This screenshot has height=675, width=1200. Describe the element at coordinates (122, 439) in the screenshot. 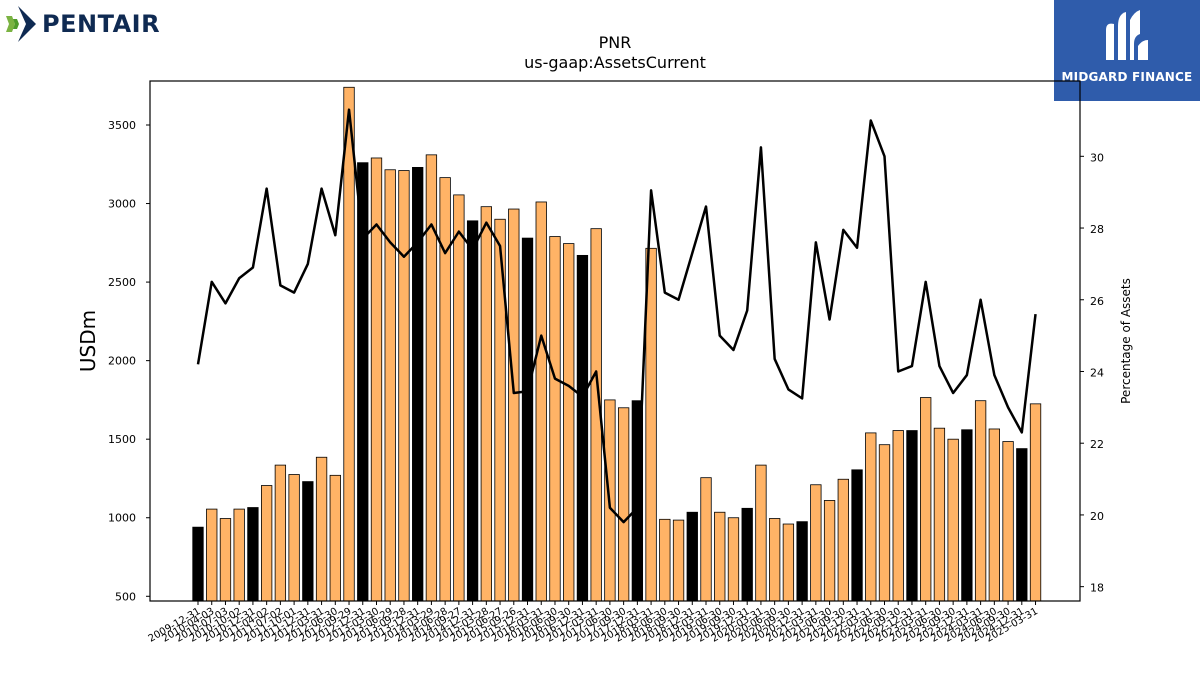

I see `y-tick-label: 1500` at that location.